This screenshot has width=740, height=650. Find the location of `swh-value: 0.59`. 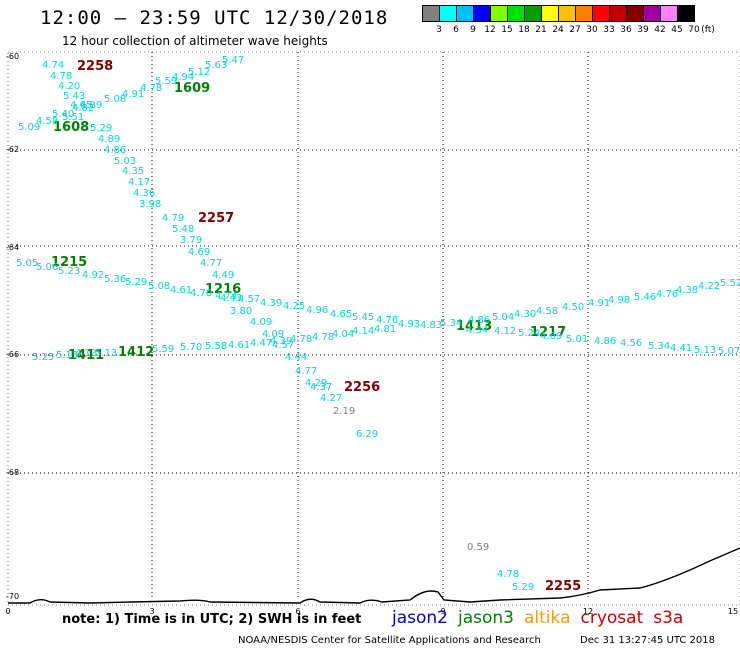

swh-value: 0.59 is located at coordinates (478, 547).